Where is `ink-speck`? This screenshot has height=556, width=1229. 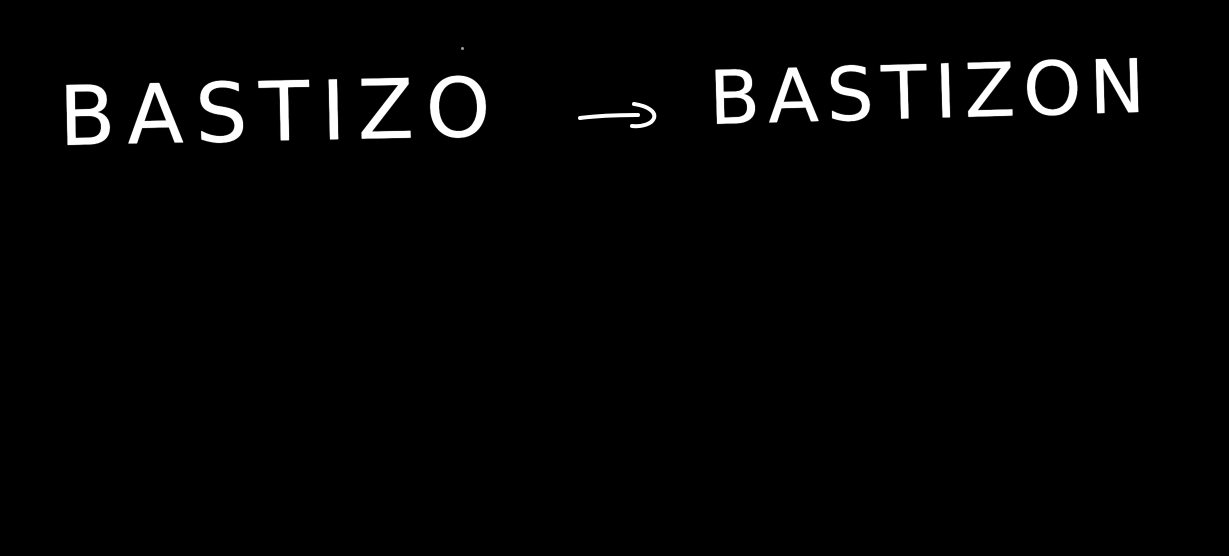 ink-speck is located at coordinates (462, 48).